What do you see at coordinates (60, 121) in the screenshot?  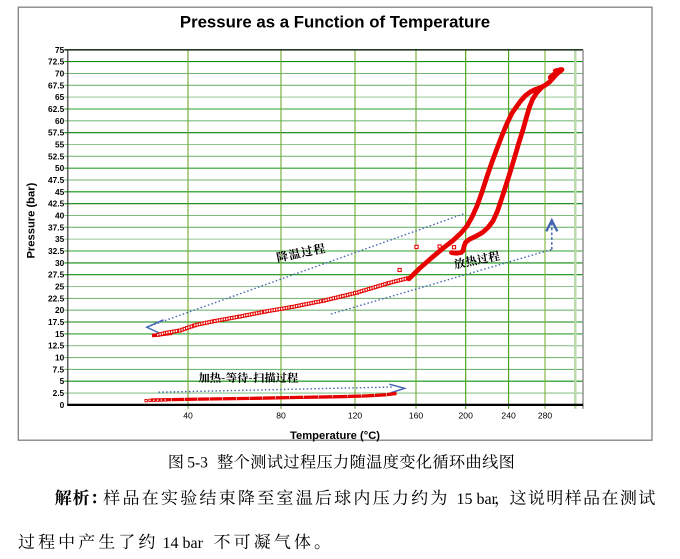 I see `svg-text: 60` at bounding box center [60, 121].